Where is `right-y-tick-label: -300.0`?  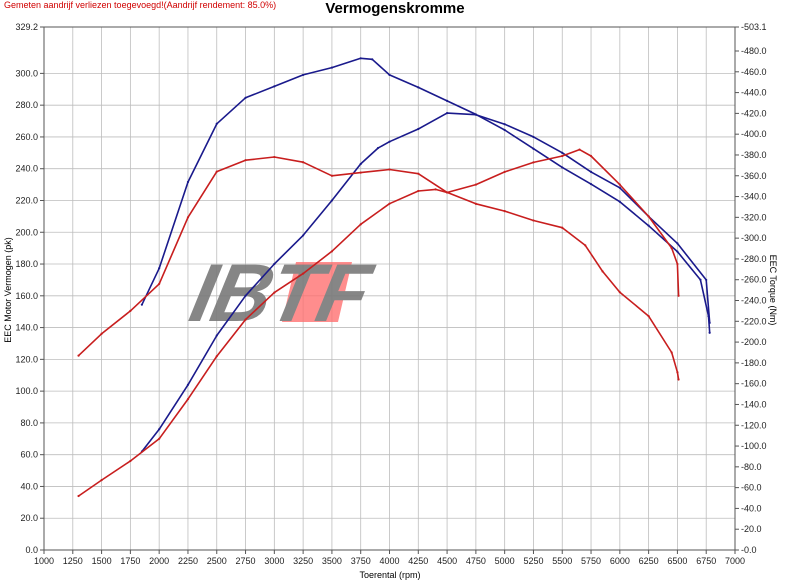
right-y-tick-label: -300.0 is located at coordinates (754, 238).